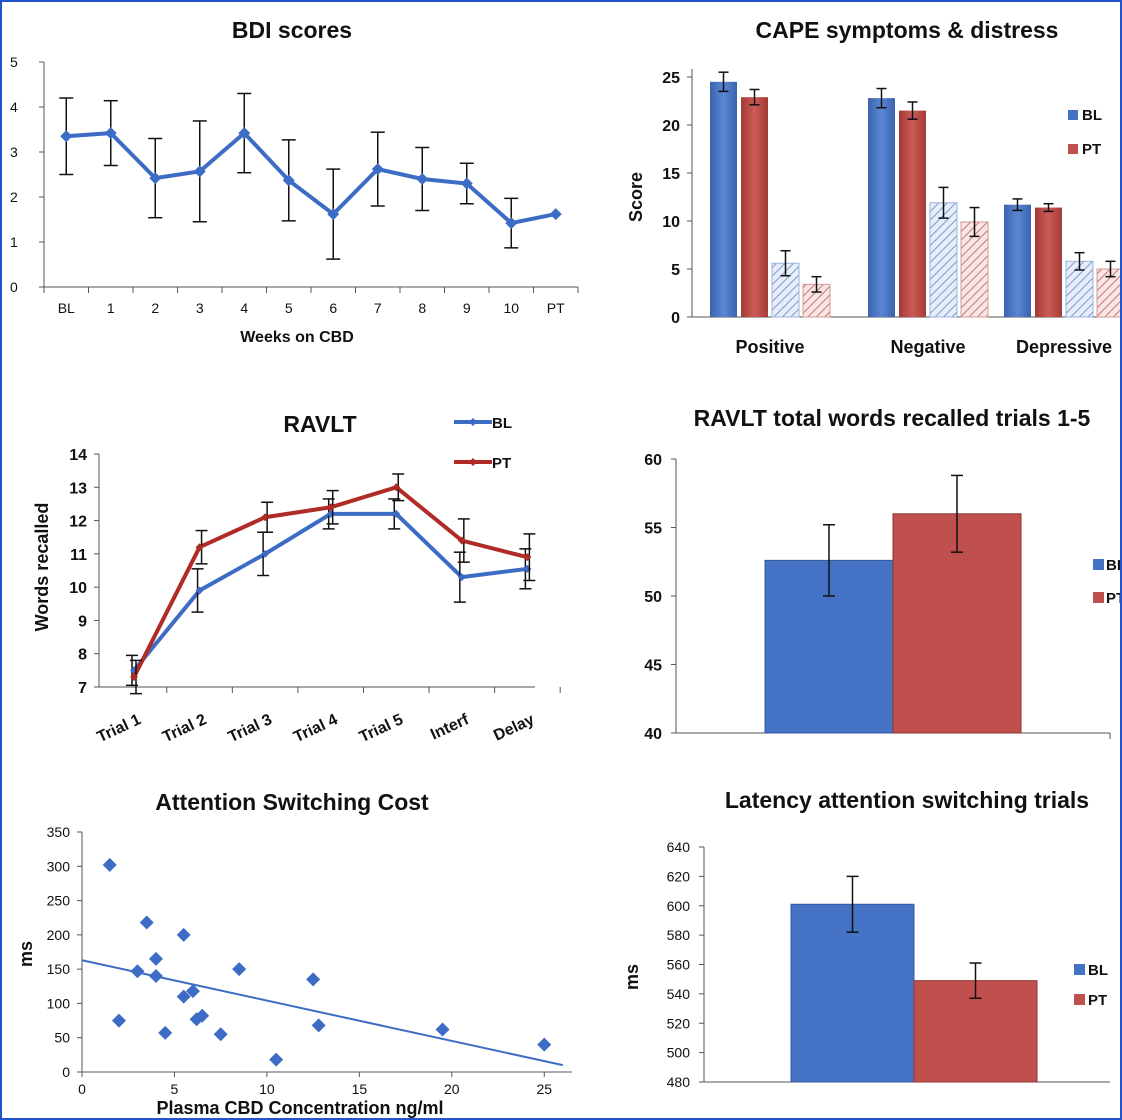 This screenshot has height=1120, width=1122. Describe the element at coordinates (679, 965) in the screenshot. I see `y-tick-label: 560` at that location.